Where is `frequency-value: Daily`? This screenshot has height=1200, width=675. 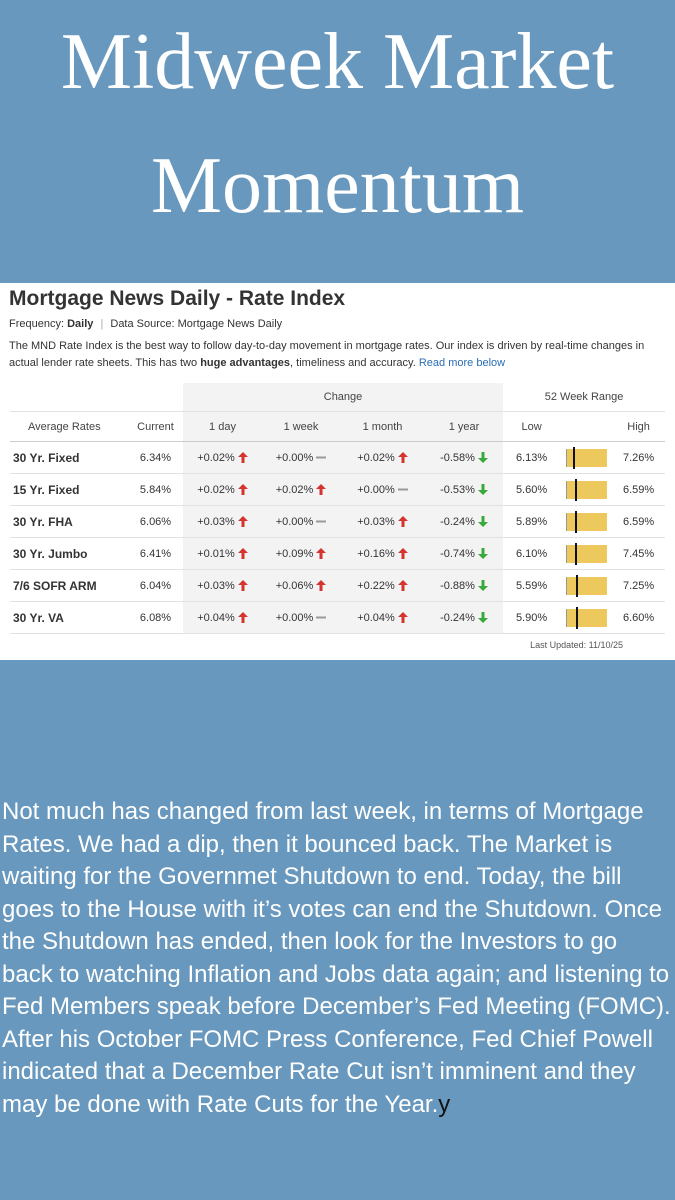 frequency-value: Daily is located at coordinates (80, 324).